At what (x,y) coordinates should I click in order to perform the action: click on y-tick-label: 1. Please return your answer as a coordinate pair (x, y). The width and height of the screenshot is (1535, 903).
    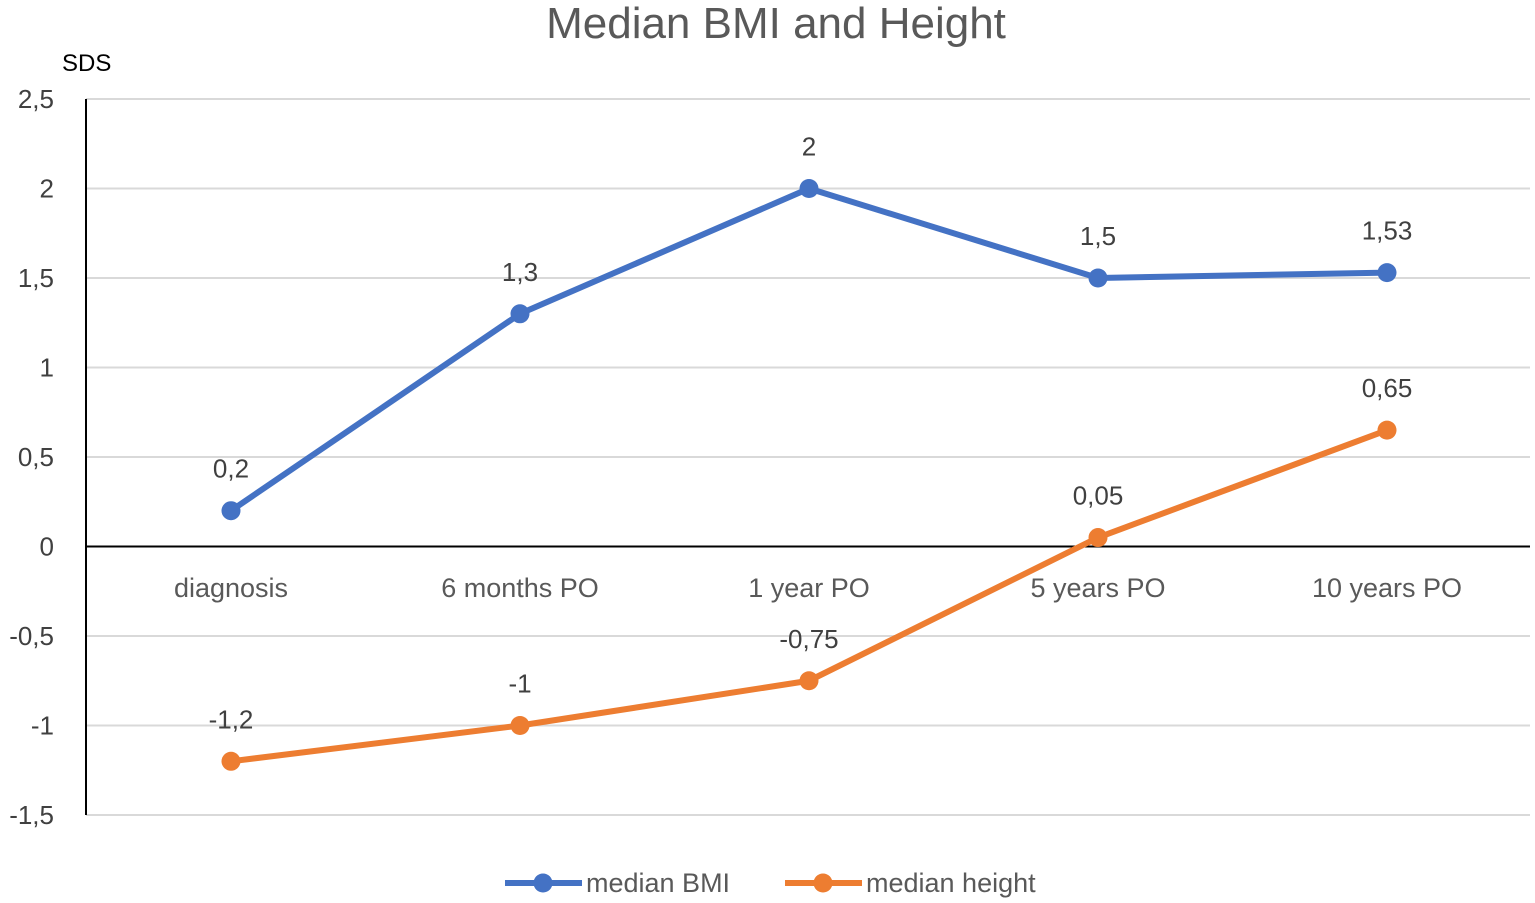
    Looking at the image, I should click on (47, 368).